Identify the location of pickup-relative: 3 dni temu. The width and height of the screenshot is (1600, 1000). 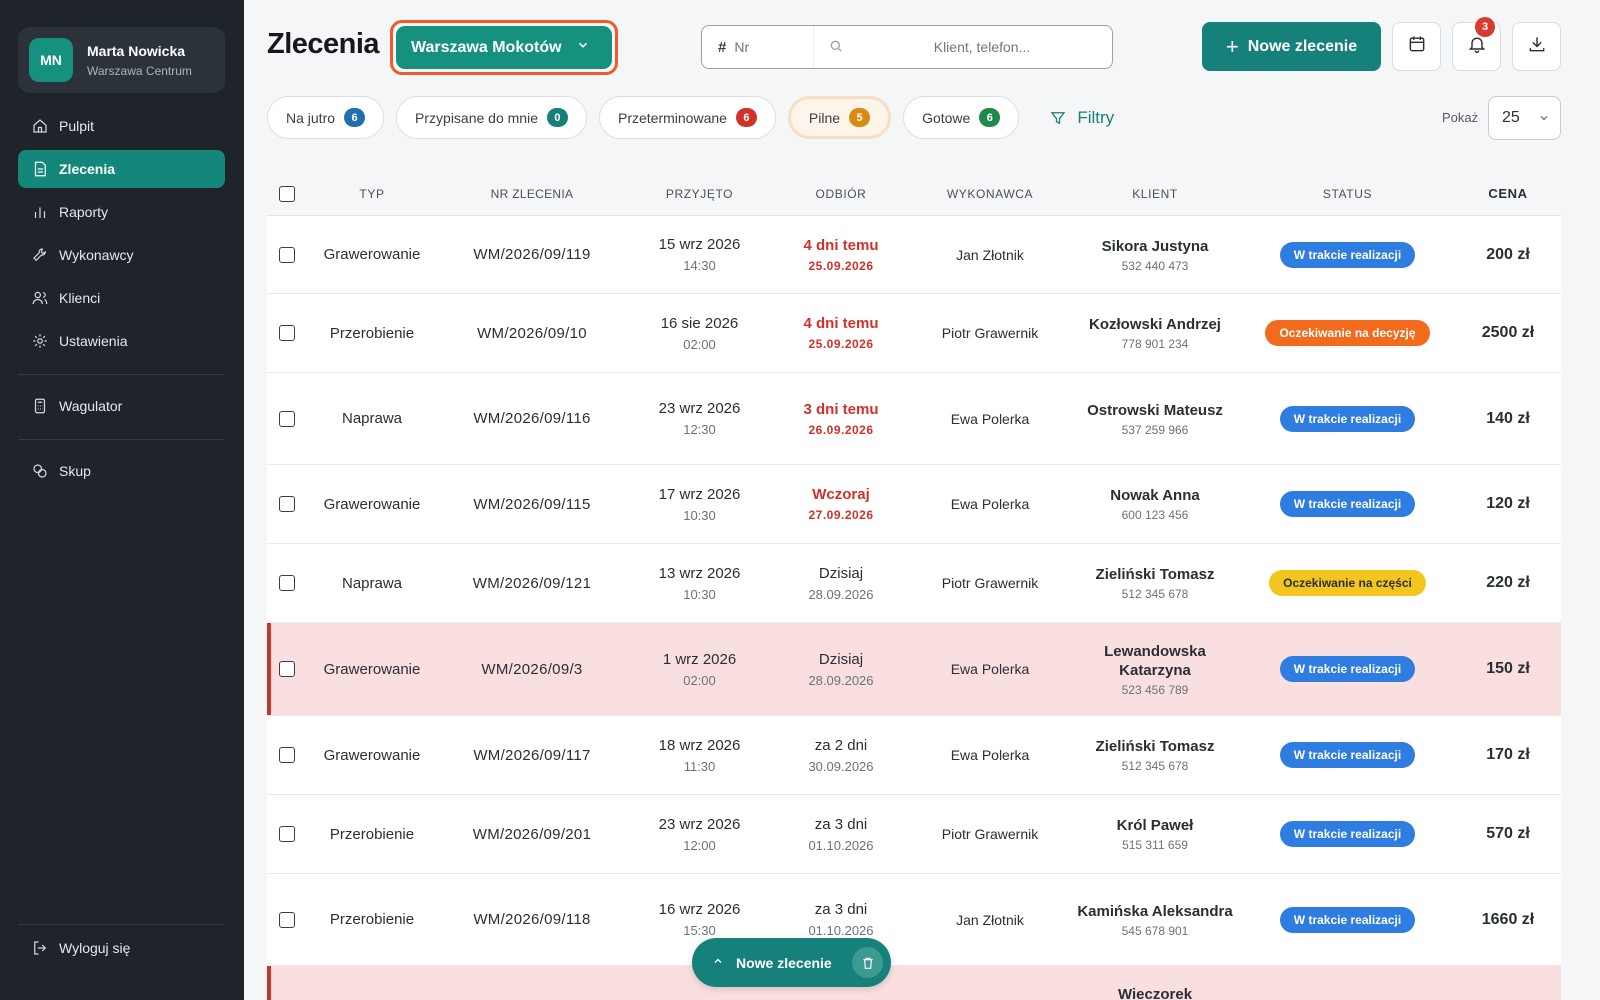
(841, 409).